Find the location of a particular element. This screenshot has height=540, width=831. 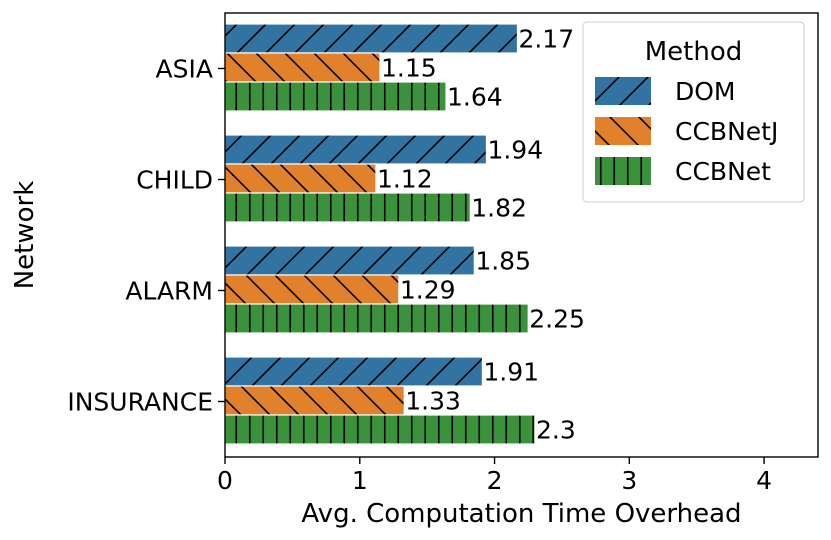

data-label-ccbnetj-asia: 1.15 is located at coordinates (409, 68).